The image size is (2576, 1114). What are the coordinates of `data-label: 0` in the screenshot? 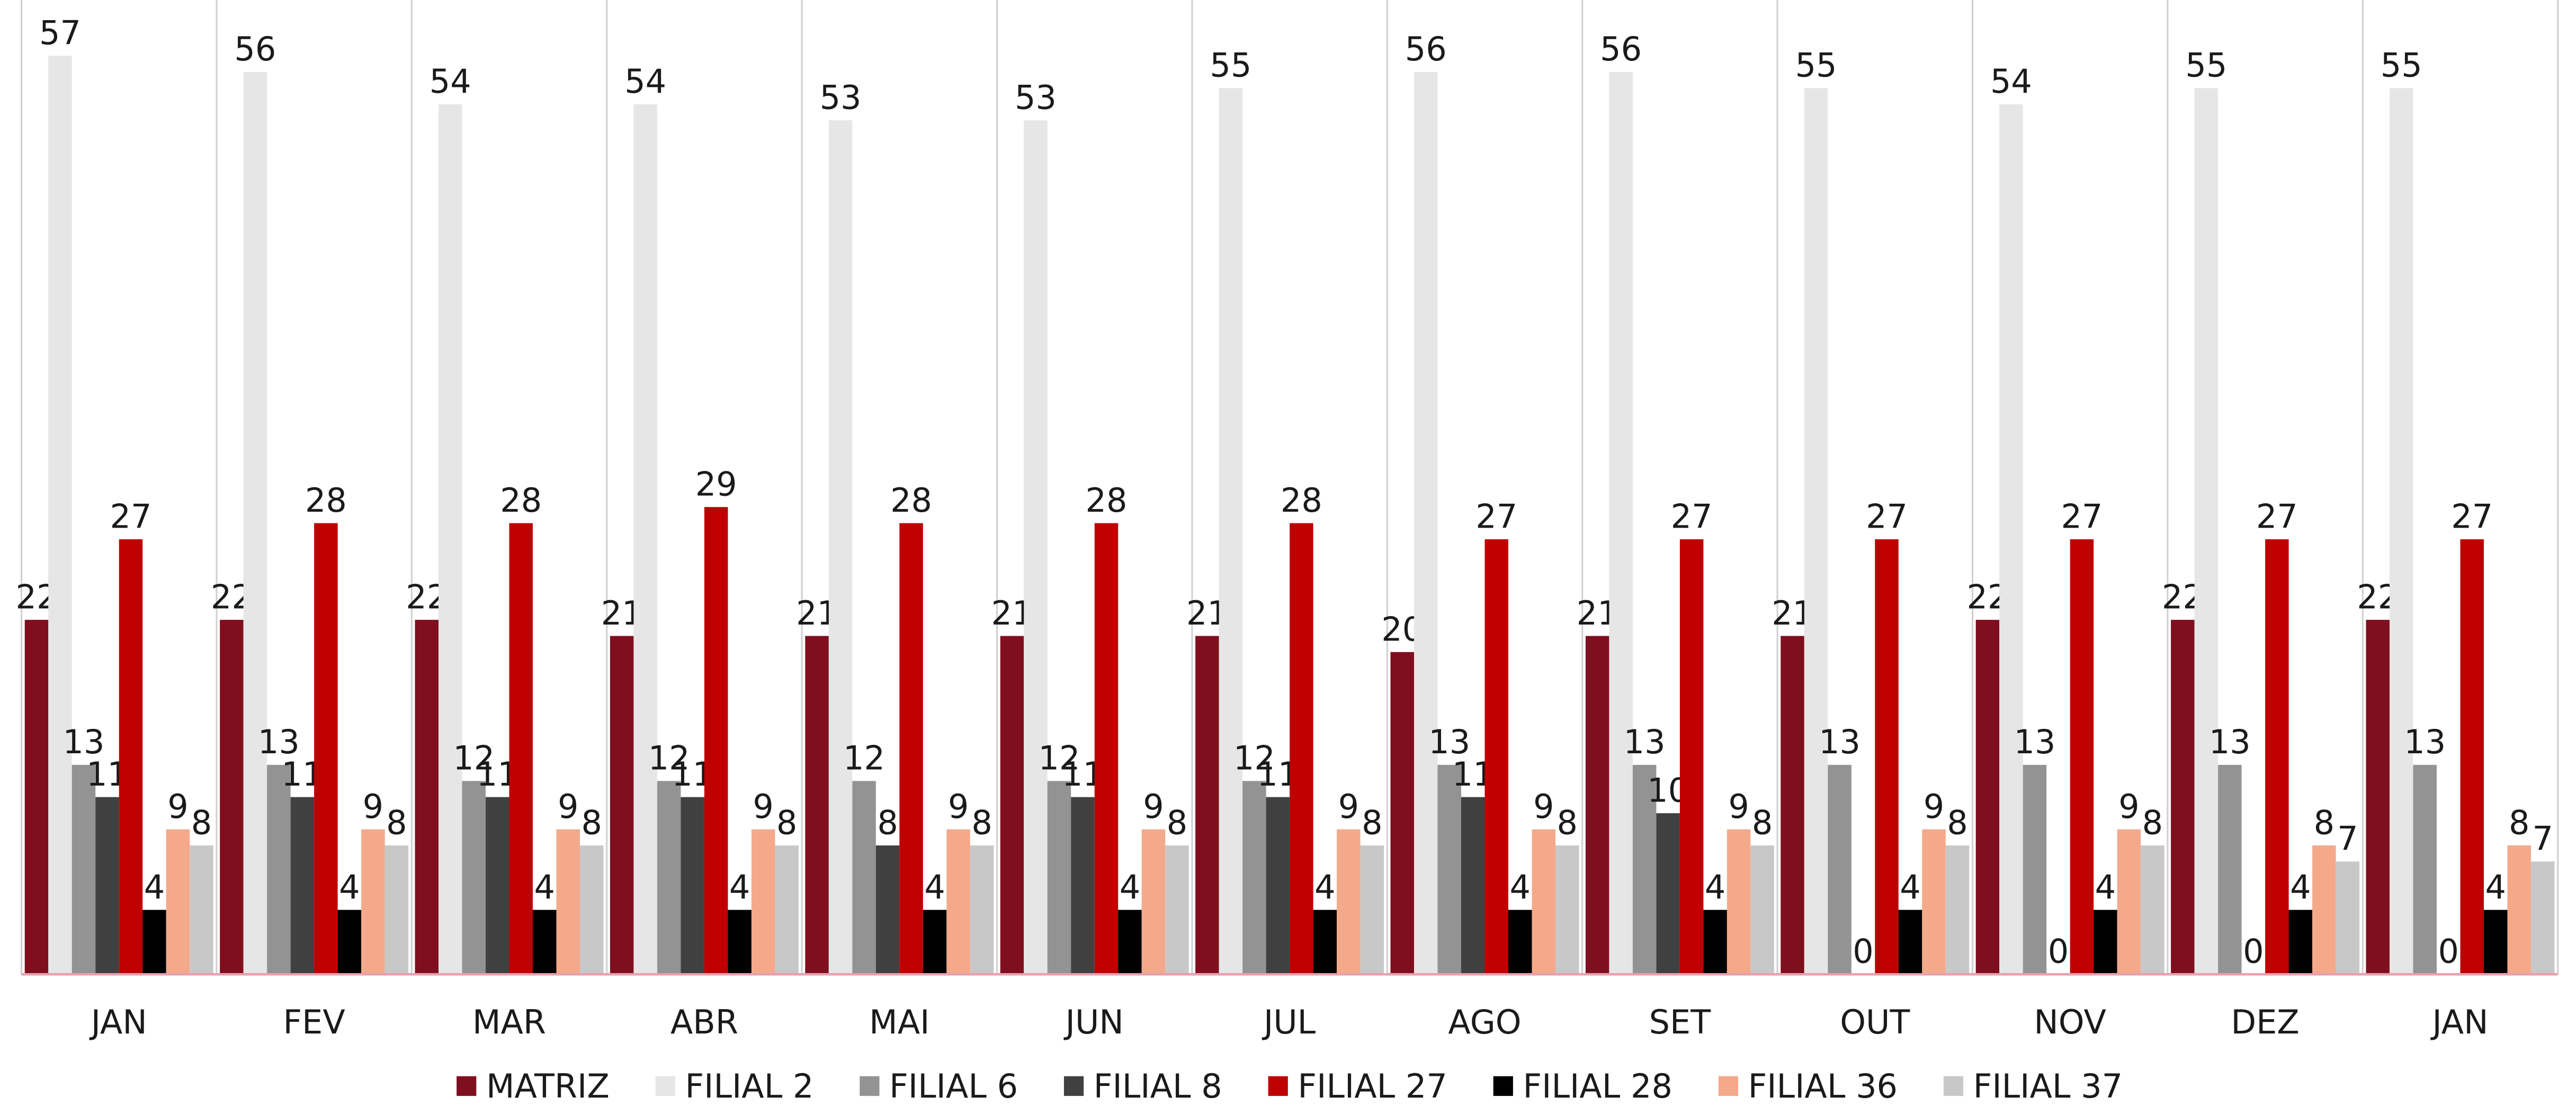 It's located at (2448, 951).